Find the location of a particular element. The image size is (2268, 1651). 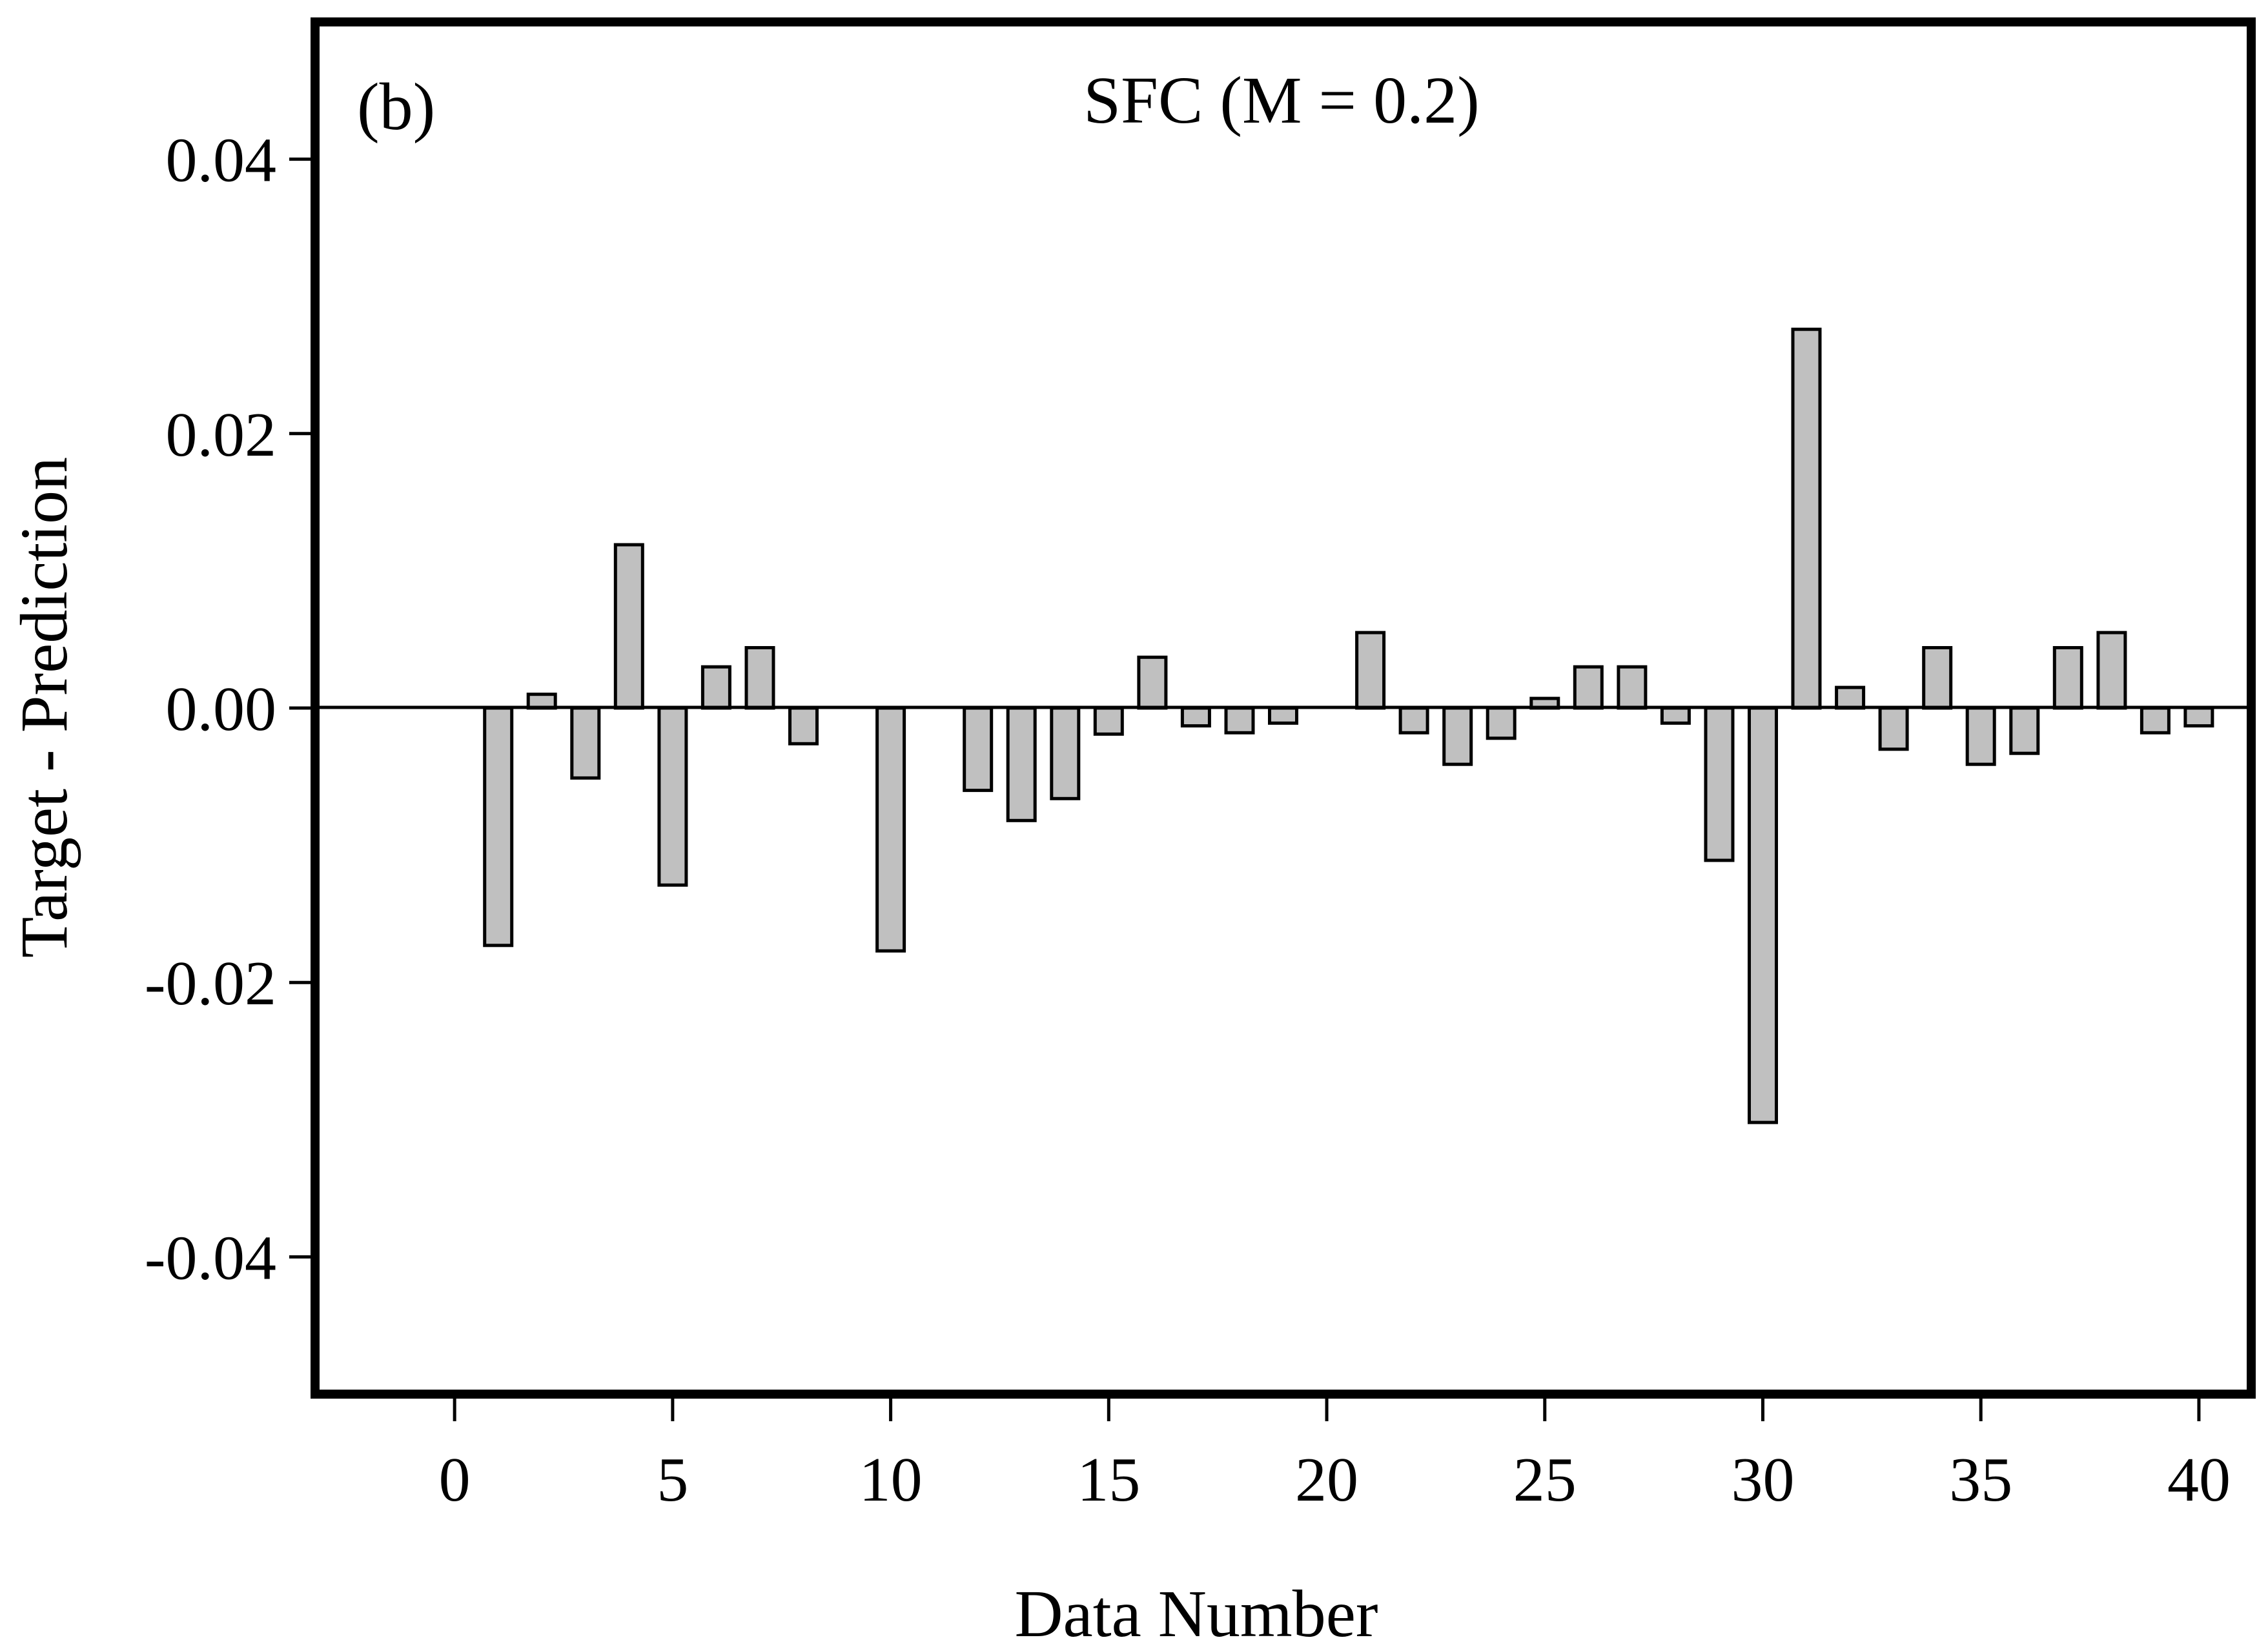

y-tick-label: -0.04 is located at coordinates (210, 1258).